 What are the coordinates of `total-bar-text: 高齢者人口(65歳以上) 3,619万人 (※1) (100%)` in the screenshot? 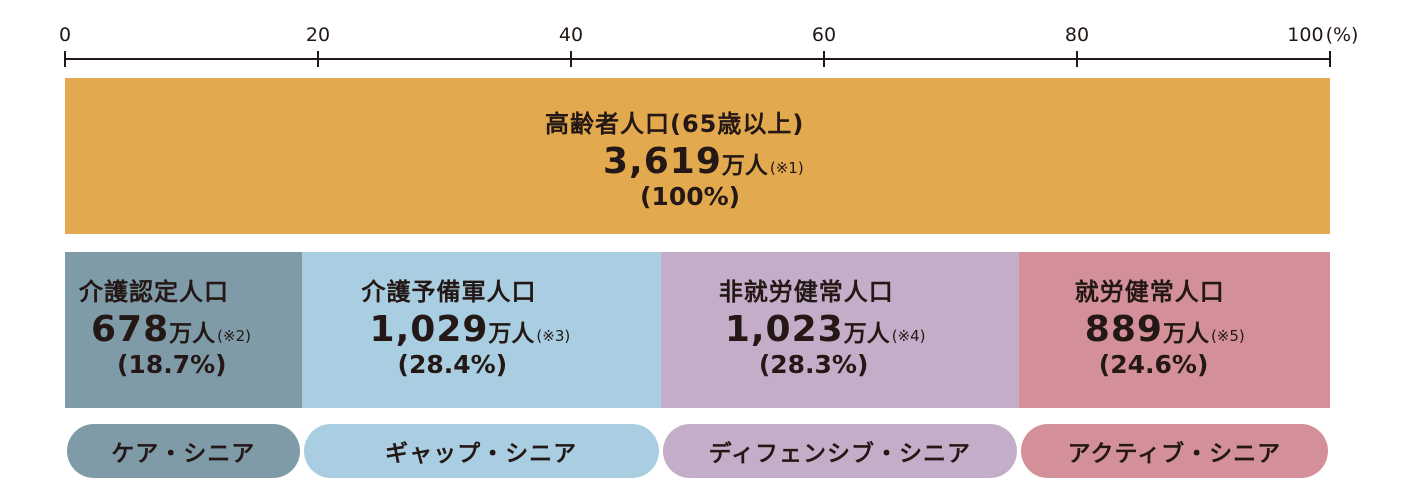 It's located at (674, 157).